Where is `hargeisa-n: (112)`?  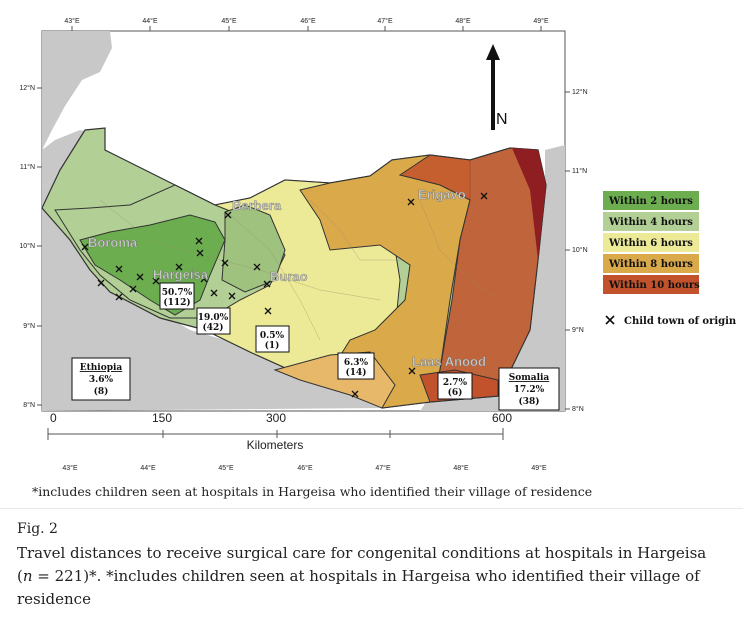
hargeisa-n: (112) is located at coordinates (176, 302).